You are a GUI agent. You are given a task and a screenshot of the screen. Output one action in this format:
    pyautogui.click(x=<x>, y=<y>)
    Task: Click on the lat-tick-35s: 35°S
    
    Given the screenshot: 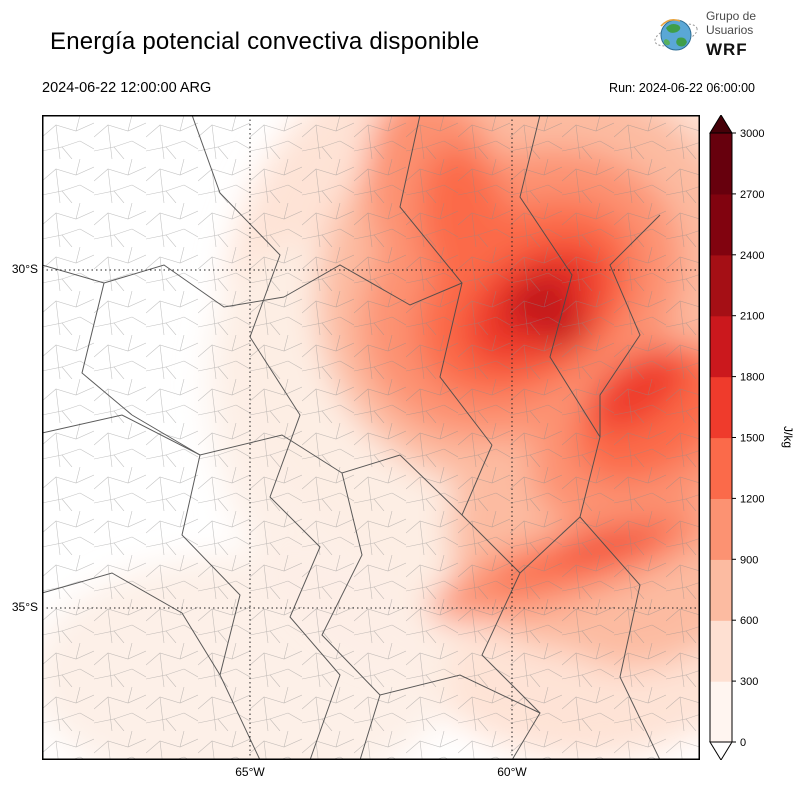 What is the action you would take?
    pyautogui.click(x=24, y=607)
    